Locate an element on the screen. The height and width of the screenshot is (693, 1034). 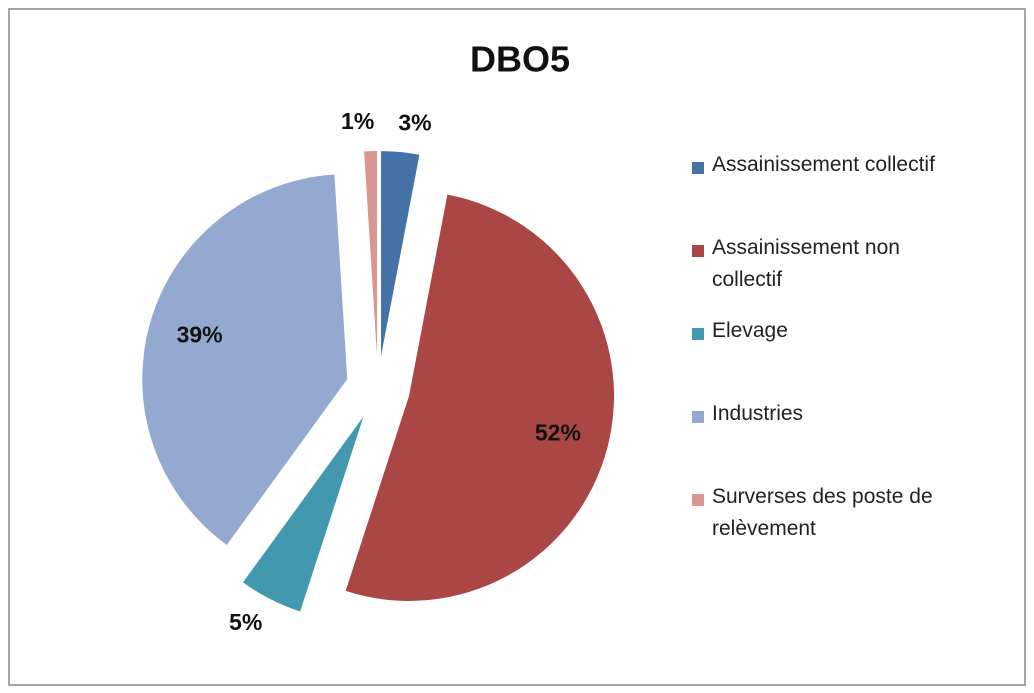
data-label: 5% is located at coordinates (245, 622).